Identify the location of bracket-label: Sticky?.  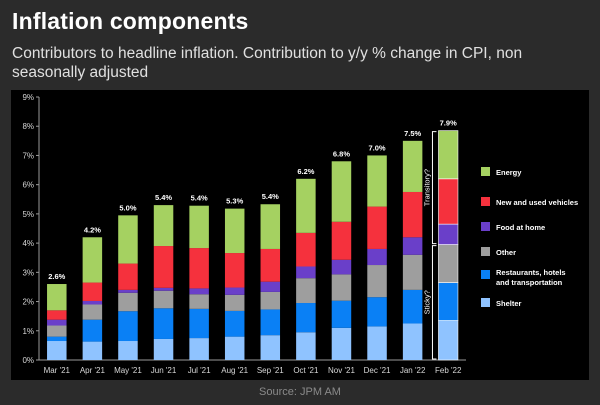
(426, 302).